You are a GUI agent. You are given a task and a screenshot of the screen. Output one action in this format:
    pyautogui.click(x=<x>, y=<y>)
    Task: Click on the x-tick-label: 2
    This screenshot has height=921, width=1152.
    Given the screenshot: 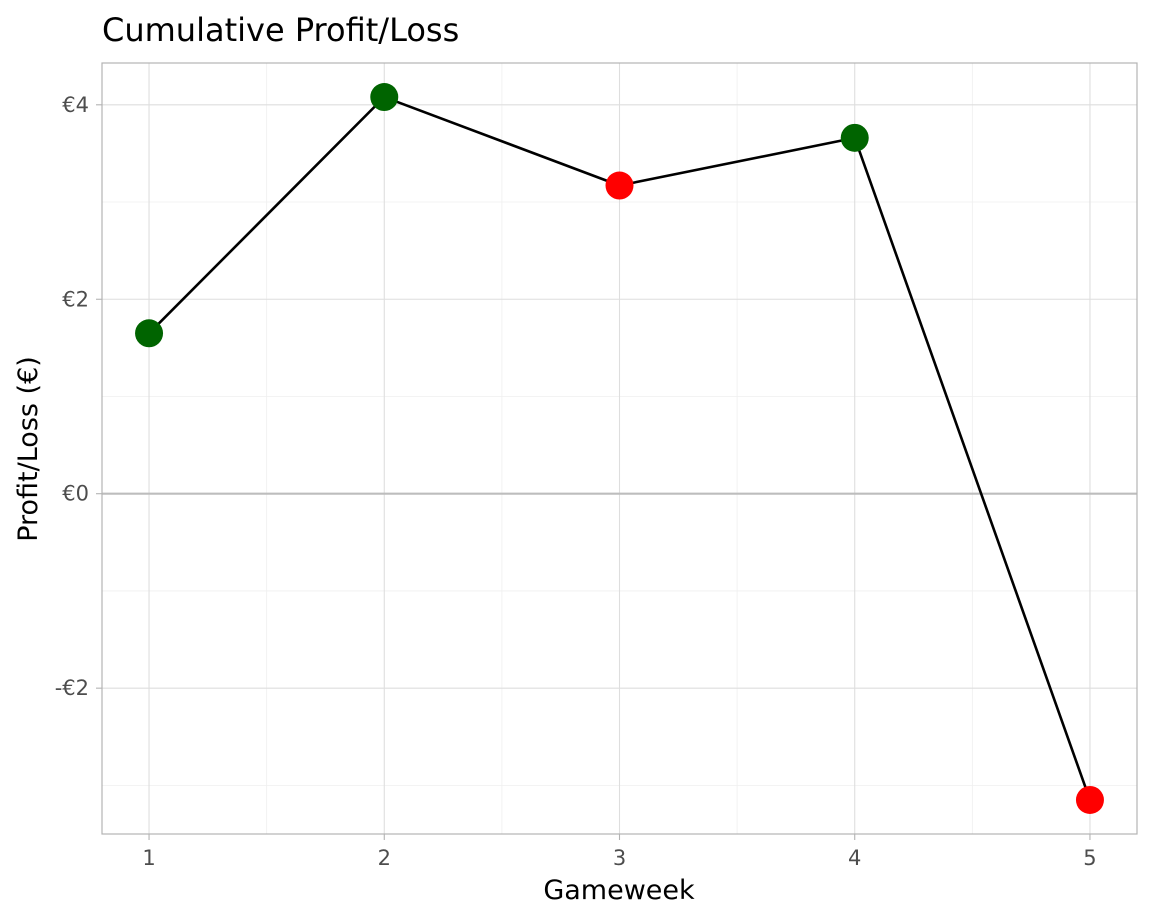 What is the action you would take?
    pyautogui.click(x=384, y=858)
    